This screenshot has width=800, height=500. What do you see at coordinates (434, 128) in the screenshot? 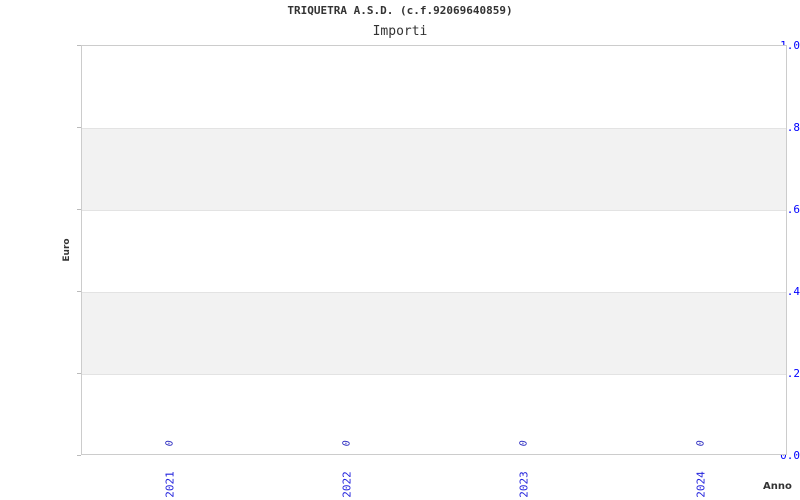
I see `gridline-0.8` at bounding box center [434, 128].